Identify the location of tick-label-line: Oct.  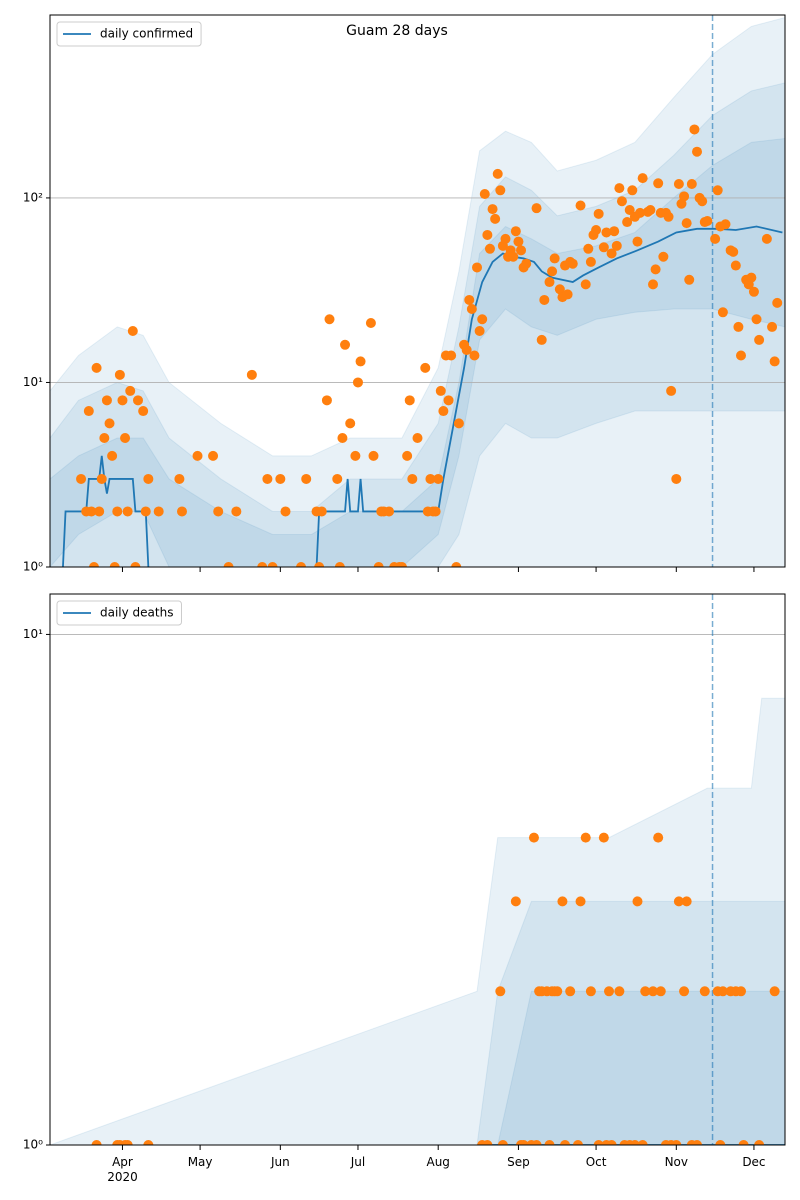
(596, 1162).